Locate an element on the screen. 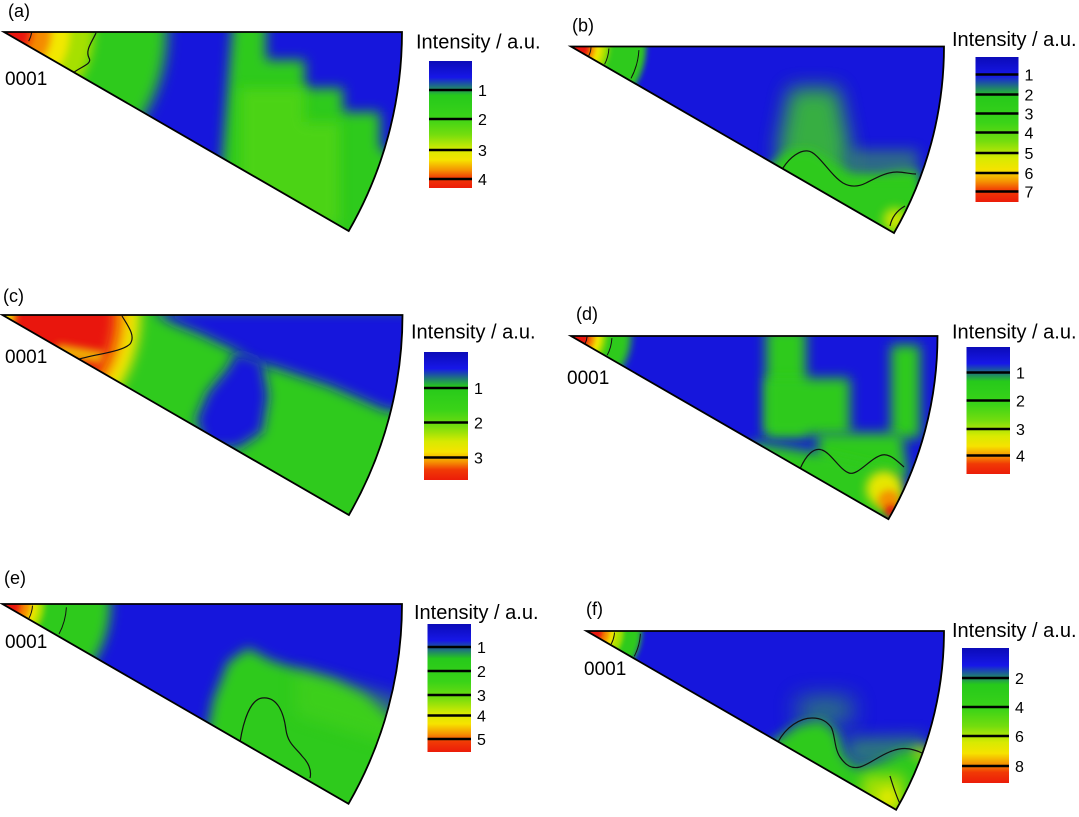 This screenshot has width=1079, height=817. svg-text: 7 is located at coordinates (1029, 193).